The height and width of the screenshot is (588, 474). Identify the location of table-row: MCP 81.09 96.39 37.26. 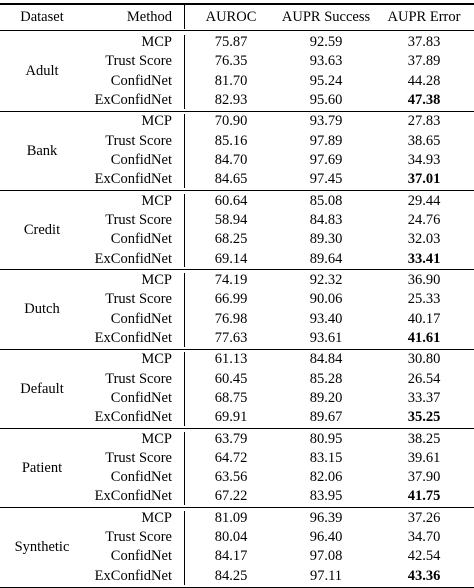
(237, 518).